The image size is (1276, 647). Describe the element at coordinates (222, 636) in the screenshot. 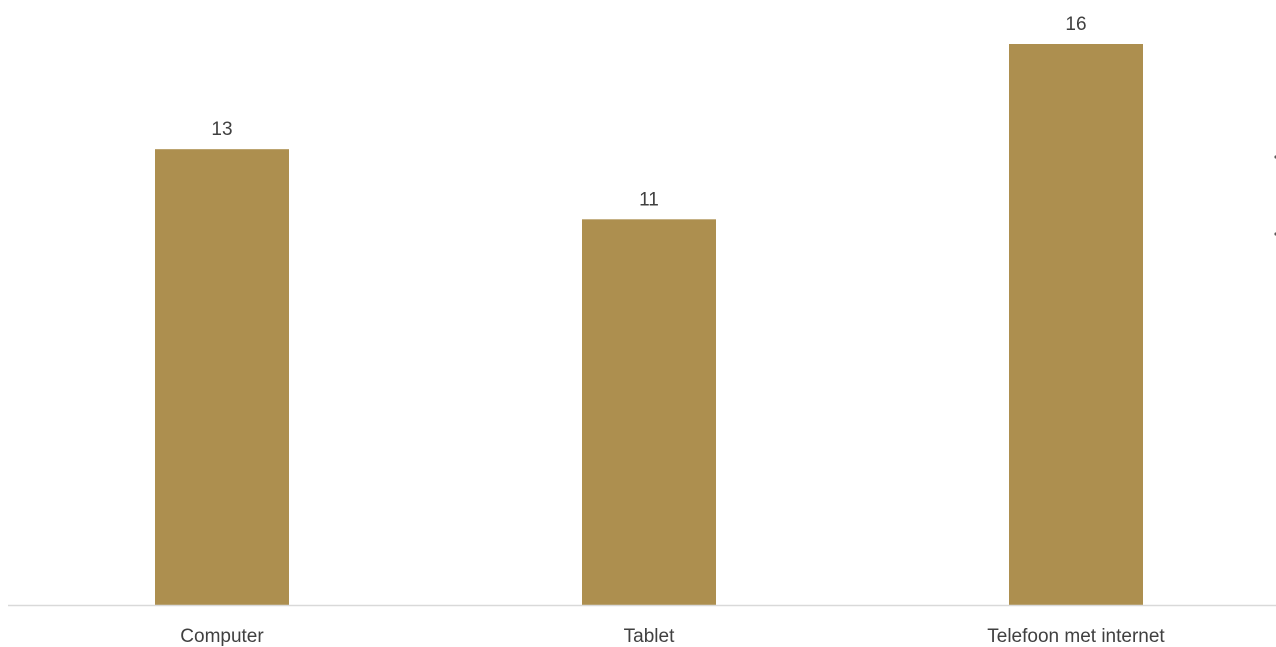

I see `x-tick-label: Computer` at that location.